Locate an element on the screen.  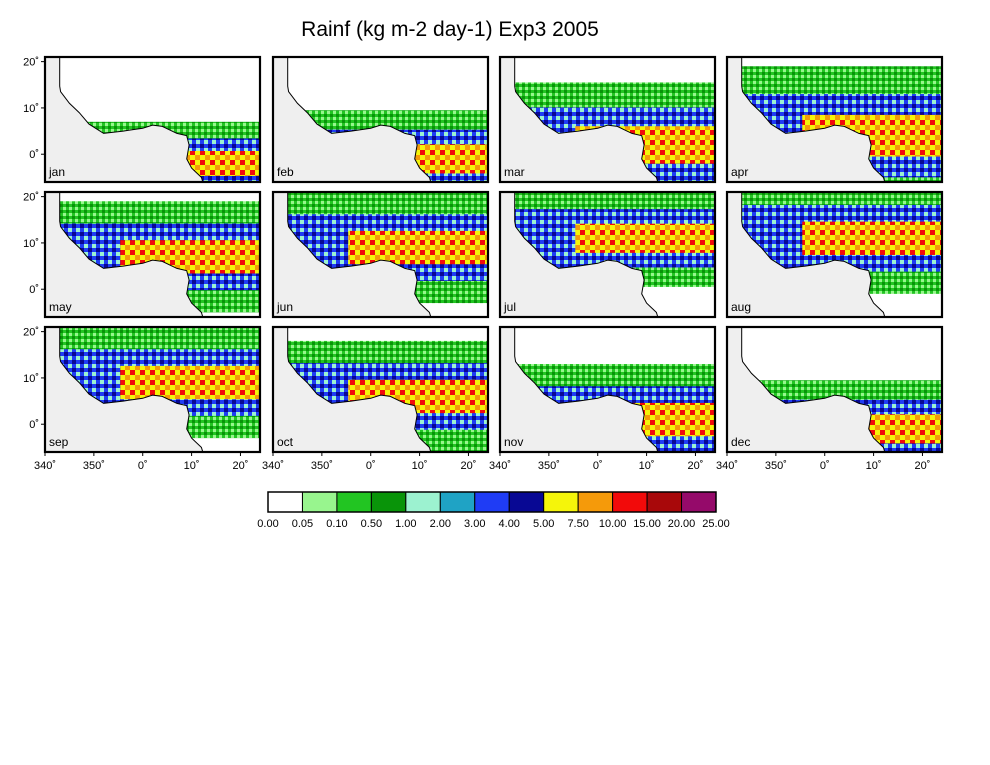
map-panel-feb: feb is located at coordinates (380, 119).